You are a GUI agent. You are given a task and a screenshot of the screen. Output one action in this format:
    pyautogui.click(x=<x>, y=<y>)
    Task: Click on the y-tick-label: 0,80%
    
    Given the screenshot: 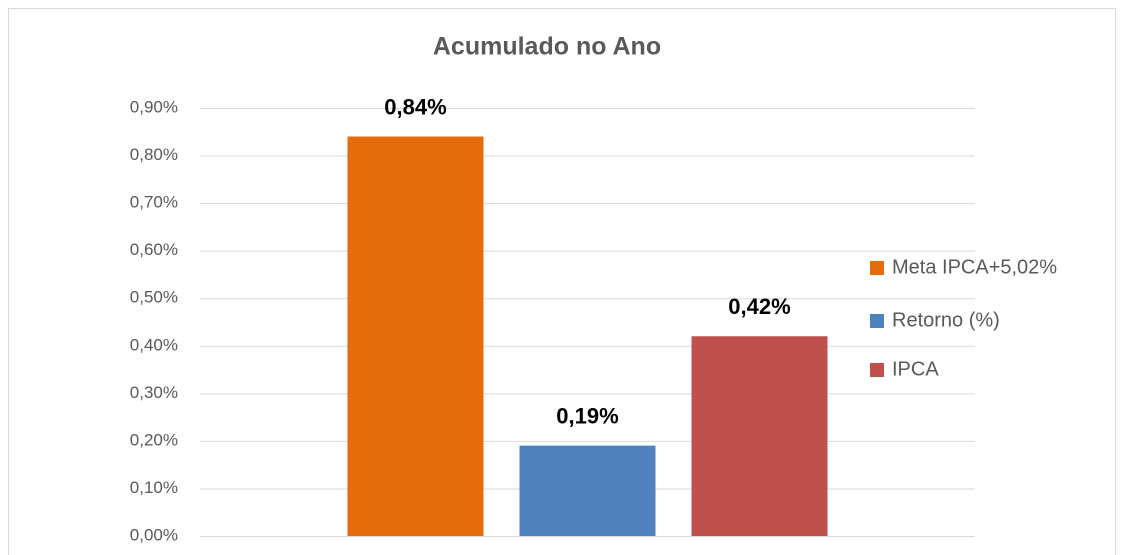 What is the action you would take?
    pyautogui.click(x=154, y=154)
    